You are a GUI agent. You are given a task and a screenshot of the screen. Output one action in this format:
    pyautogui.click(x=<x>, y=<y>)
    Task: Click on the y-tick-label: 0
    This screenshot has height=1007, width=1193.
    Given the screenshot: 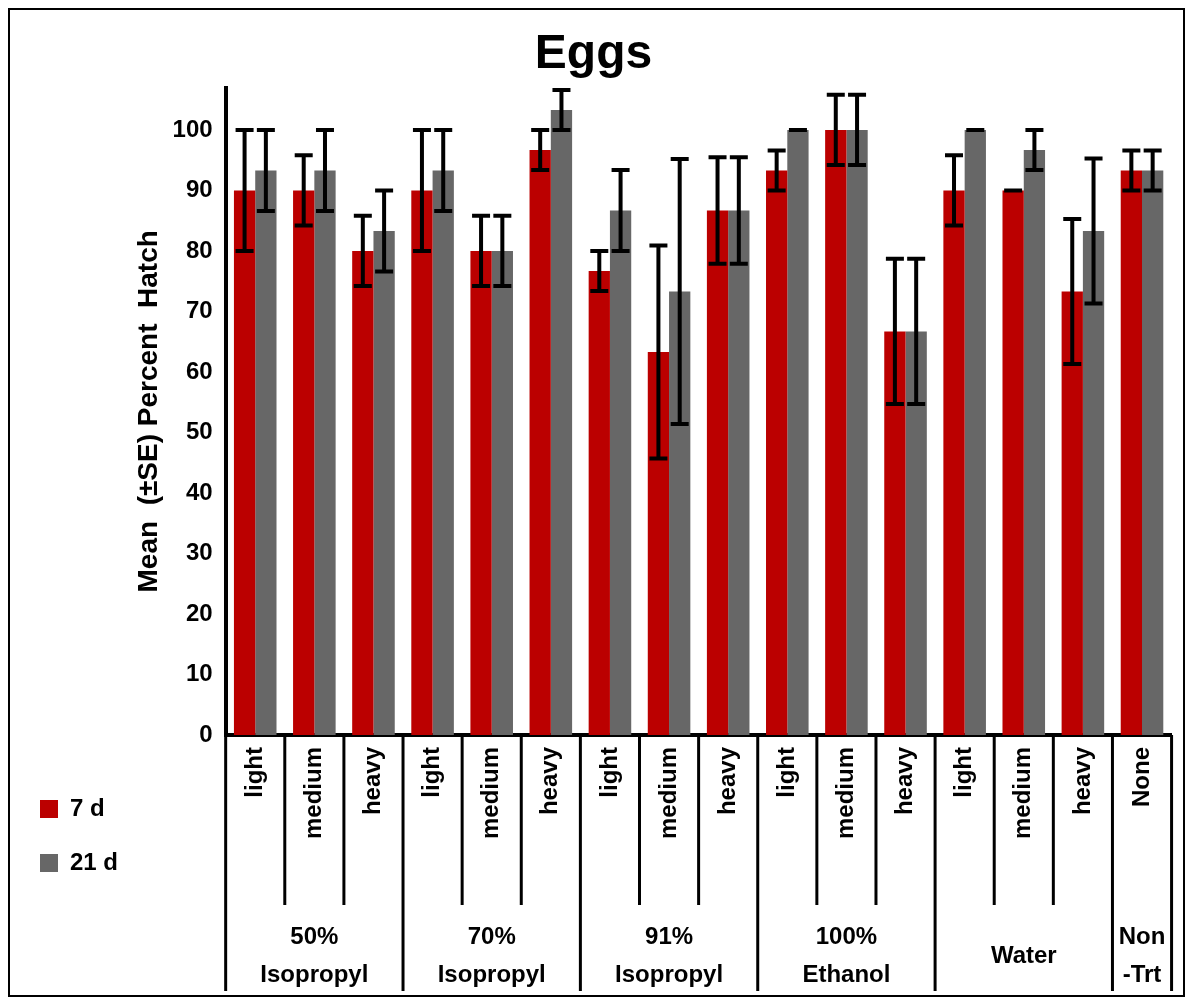 What is the action you would take?
    pyautogui.click(x=206, y=733)
    